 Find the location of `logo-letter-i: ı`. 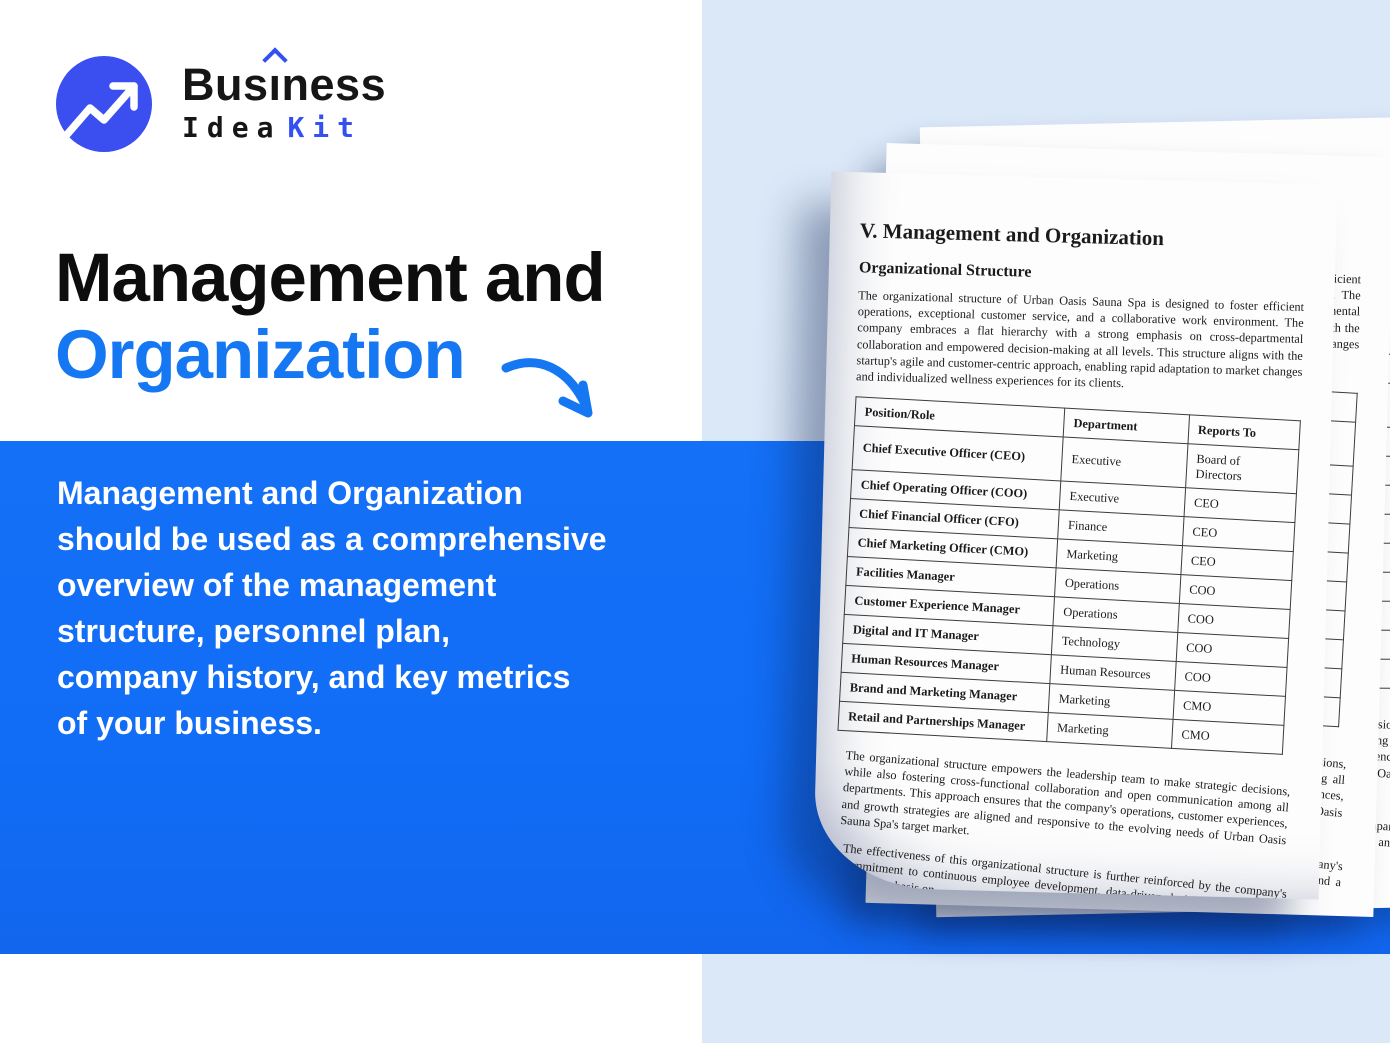

logo-letter-i: ı is located at coordinates (275, 78).